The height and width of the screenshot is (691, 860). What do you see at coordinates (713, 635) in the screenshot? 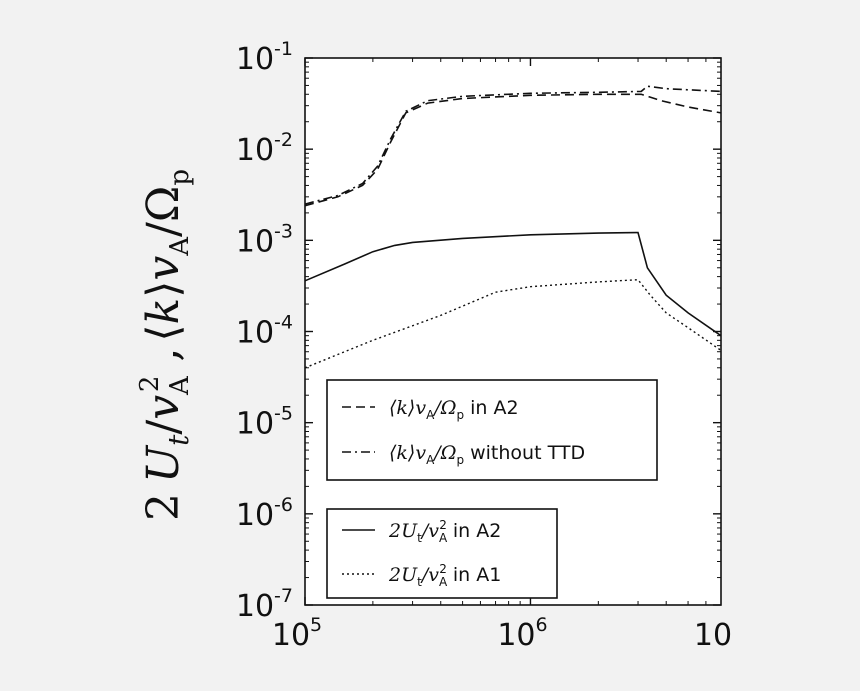
I see `x-tick-label: 10` at bounding box center [713, 635].